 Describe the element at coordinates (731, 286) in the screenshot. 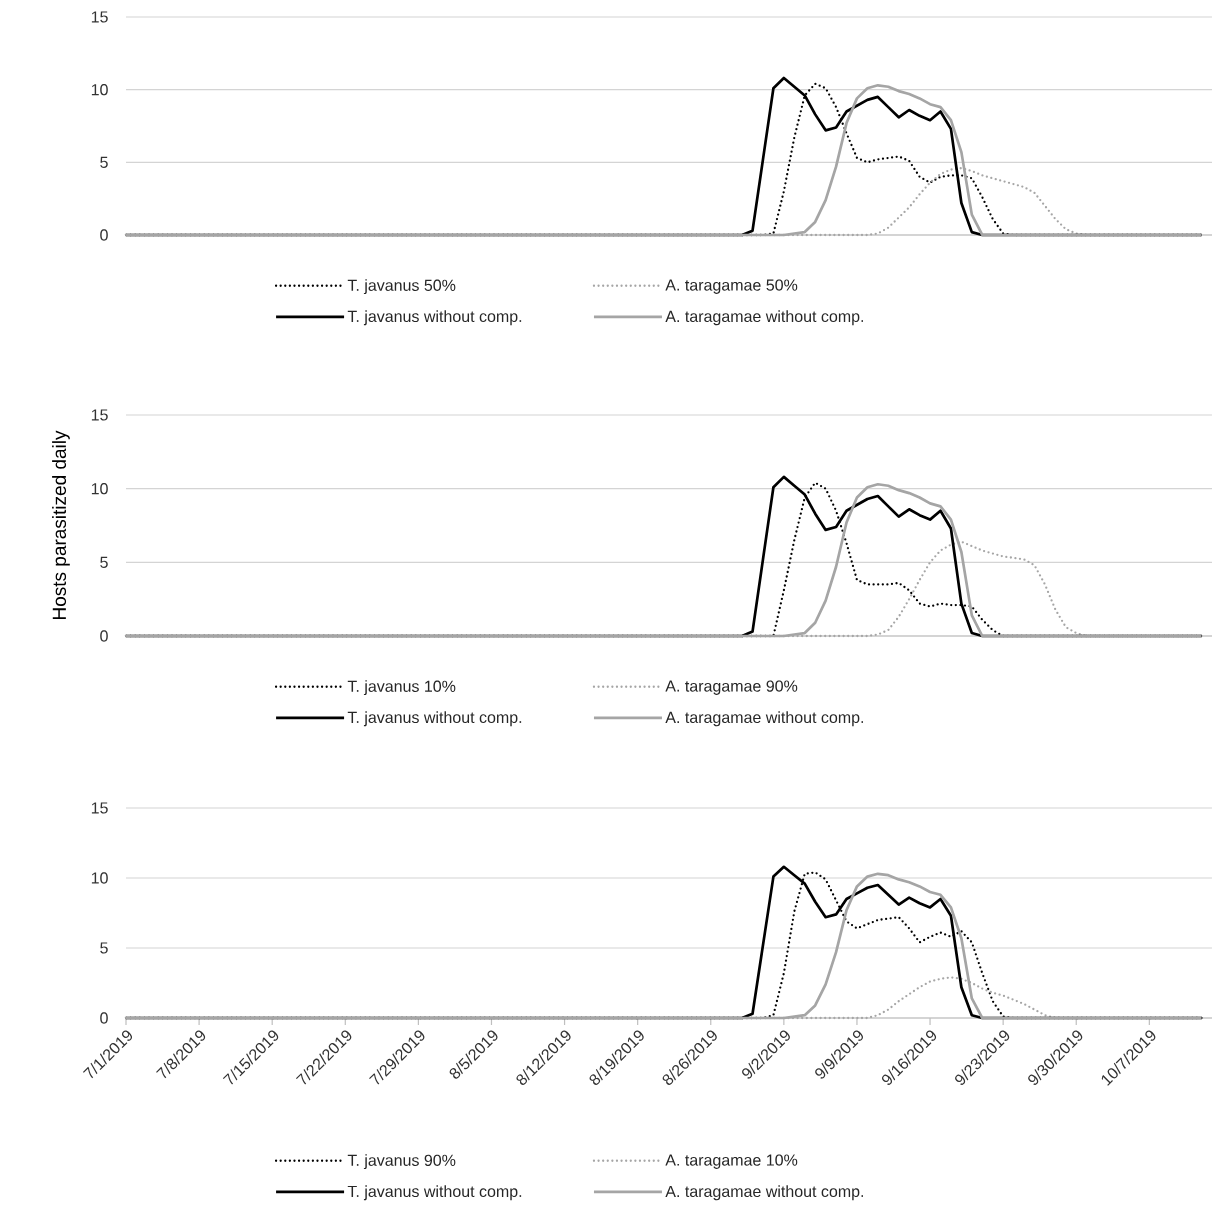

I see `legend-label: A. taragamae 50%` at that location.